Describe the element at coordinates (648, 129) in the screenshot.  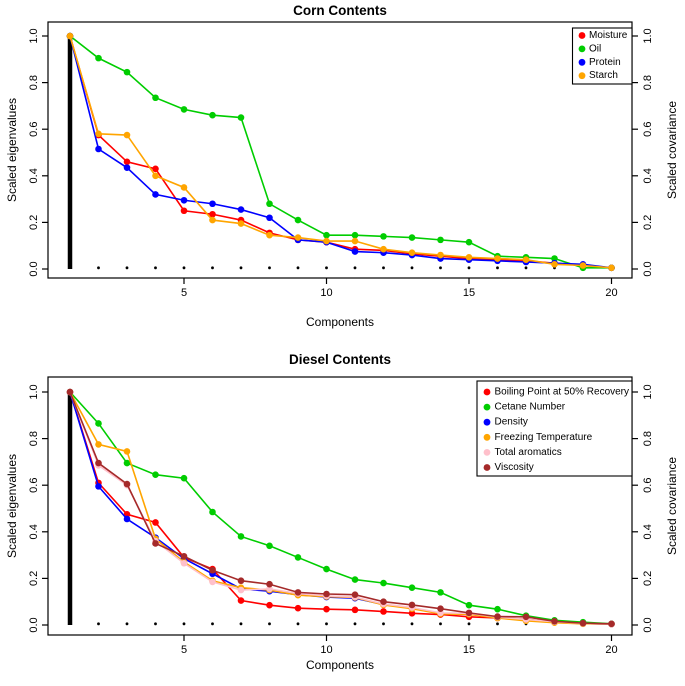
I see `y-tick-label-right: 0.6` at that location.